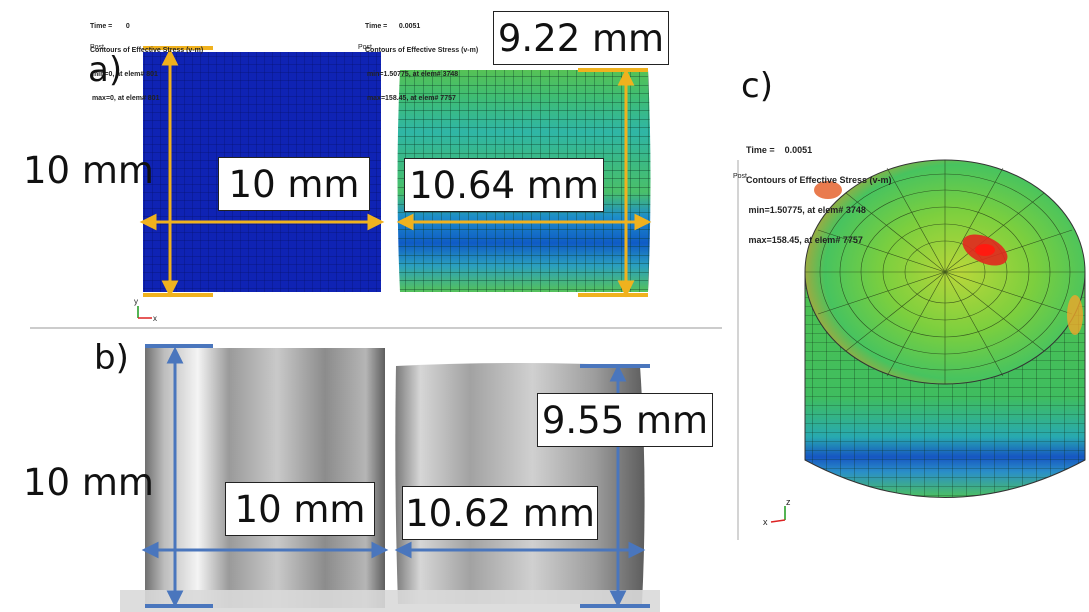 This screenshot has height=612, width=1089. Describe the element at coordinates (265, 478) in the screenshot. I see `photo-specimen-original` at that location.